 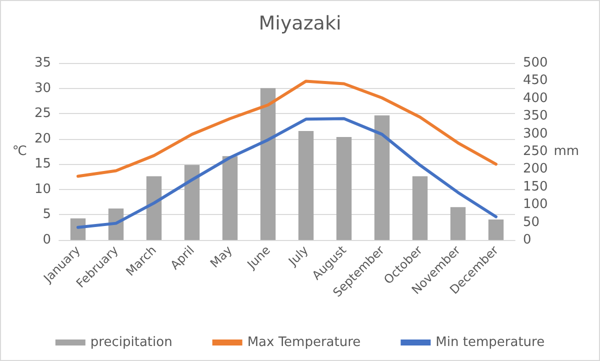 What do you see at coordinates (304, 342) in the screenshot?
I see `legend-label: Max Temperature` at bounding box center [304, 342].